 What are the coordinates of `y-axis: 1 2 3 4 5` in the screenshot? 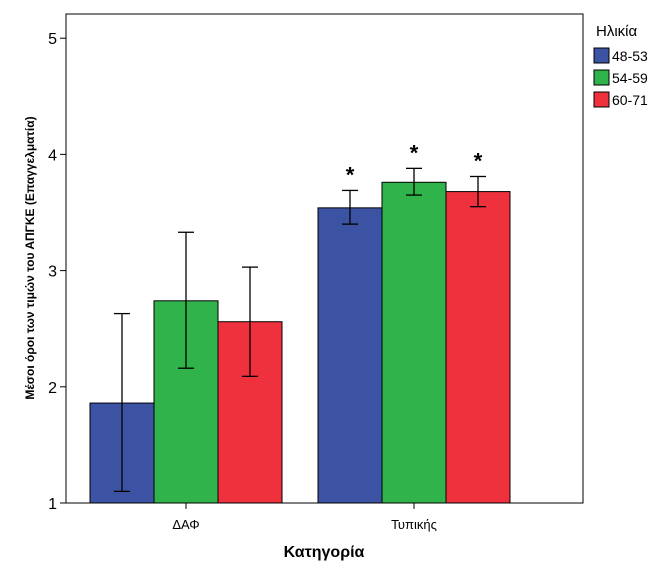 It's located at (57, 272).